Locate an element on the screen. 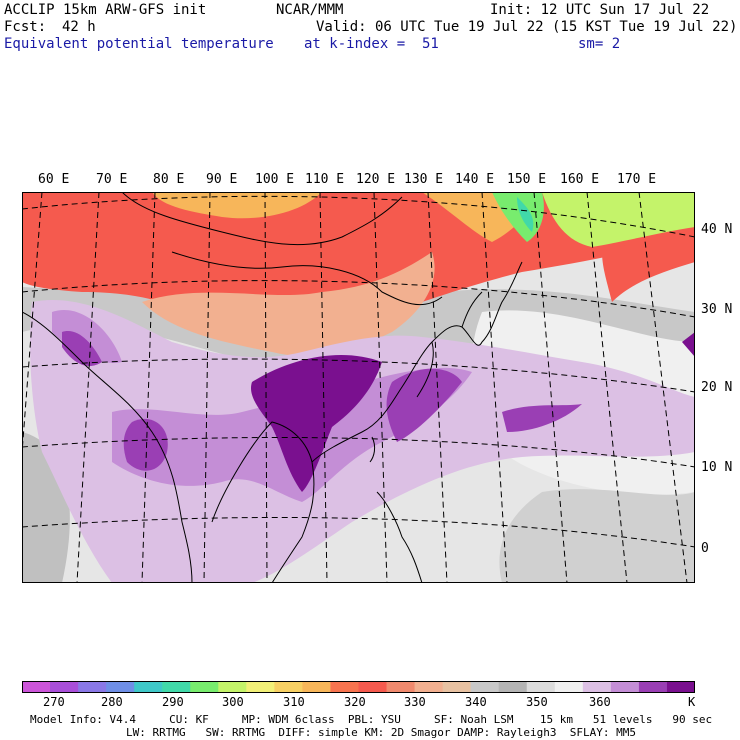 The width and height of the screenshot is (740, 740). colorbar is located at coordinates (358, 687).